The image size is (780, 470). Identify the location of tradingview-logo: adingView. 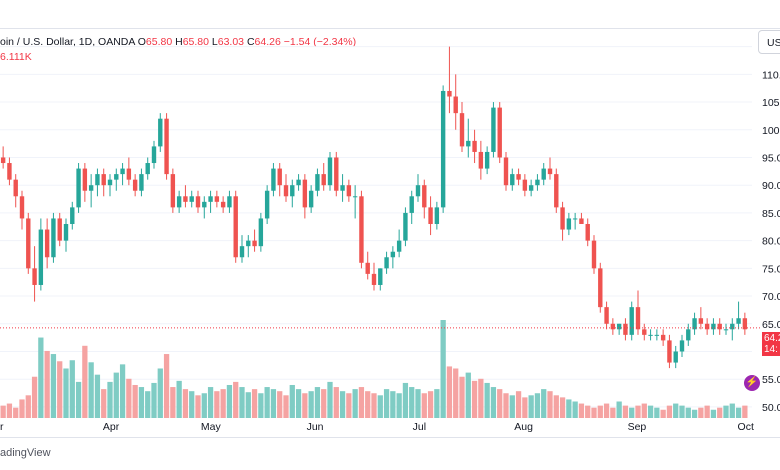
(25, 453).